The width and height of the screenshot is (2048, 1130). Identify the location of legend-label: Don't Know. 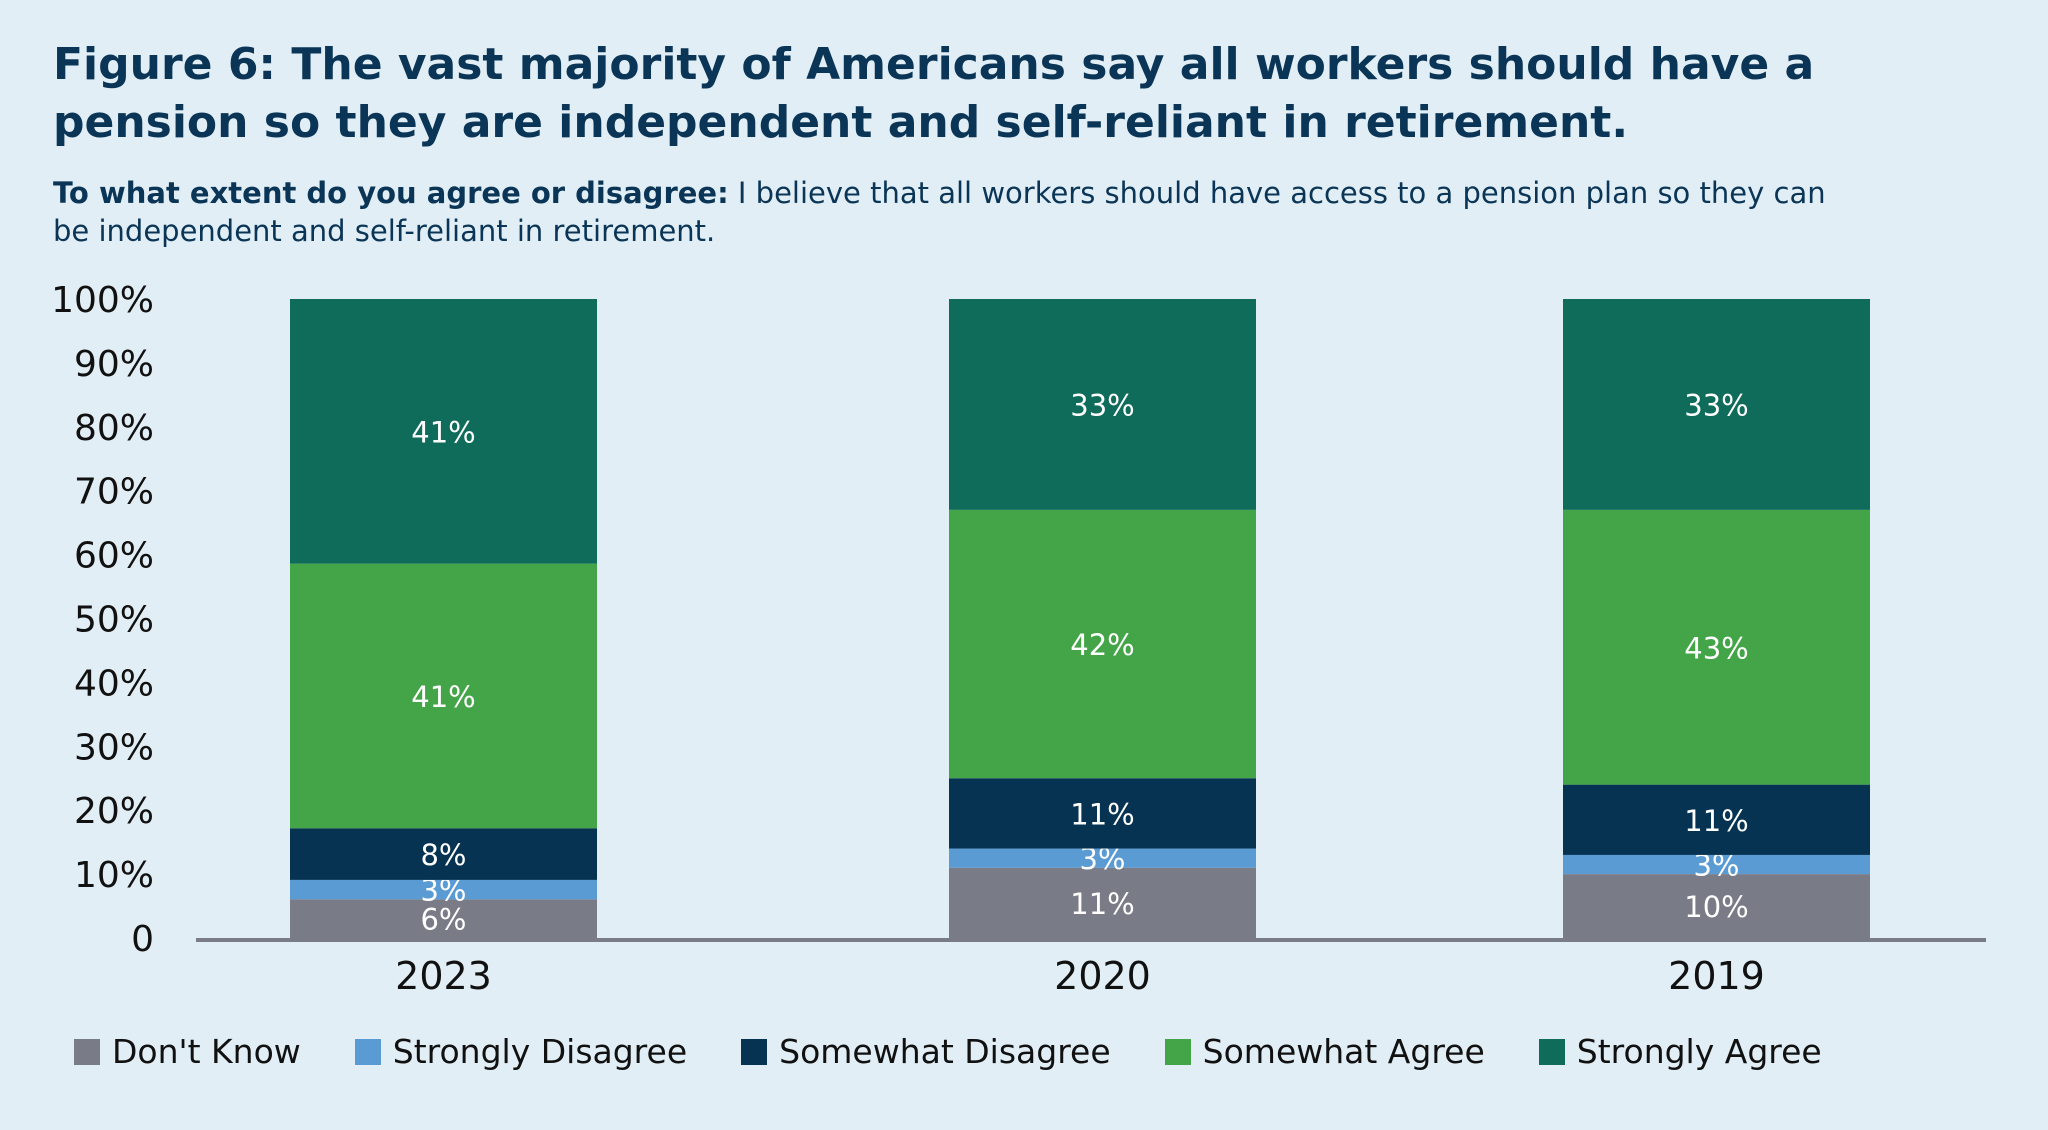
(206, 1051).